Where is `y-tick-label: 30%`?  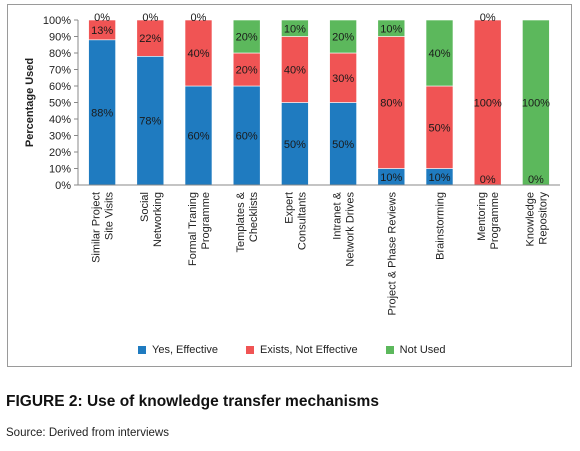 y-tick-label: 30% is located at coordinates (60, 137).